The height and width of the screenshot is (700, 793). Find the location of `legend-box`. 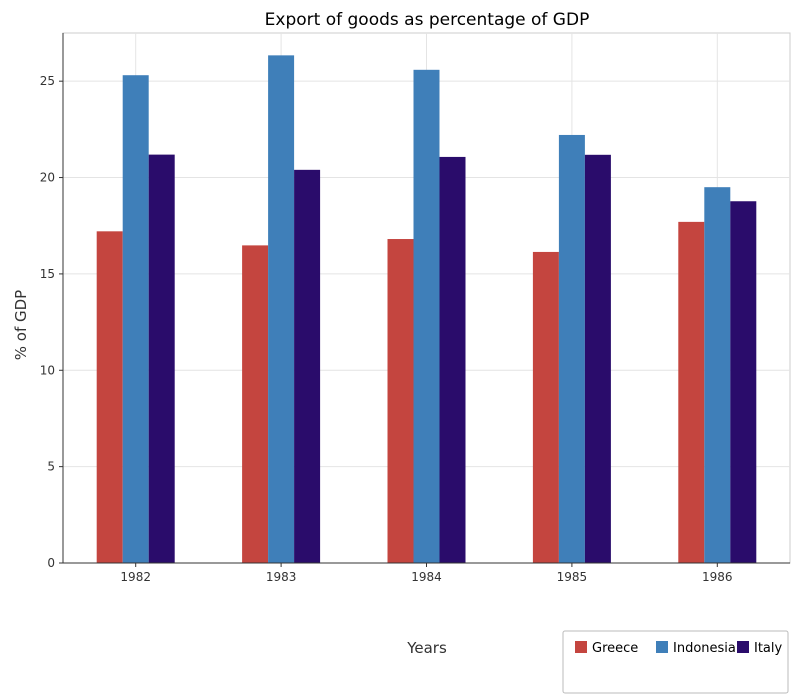

legend-box is located at coordinates (675, 662).